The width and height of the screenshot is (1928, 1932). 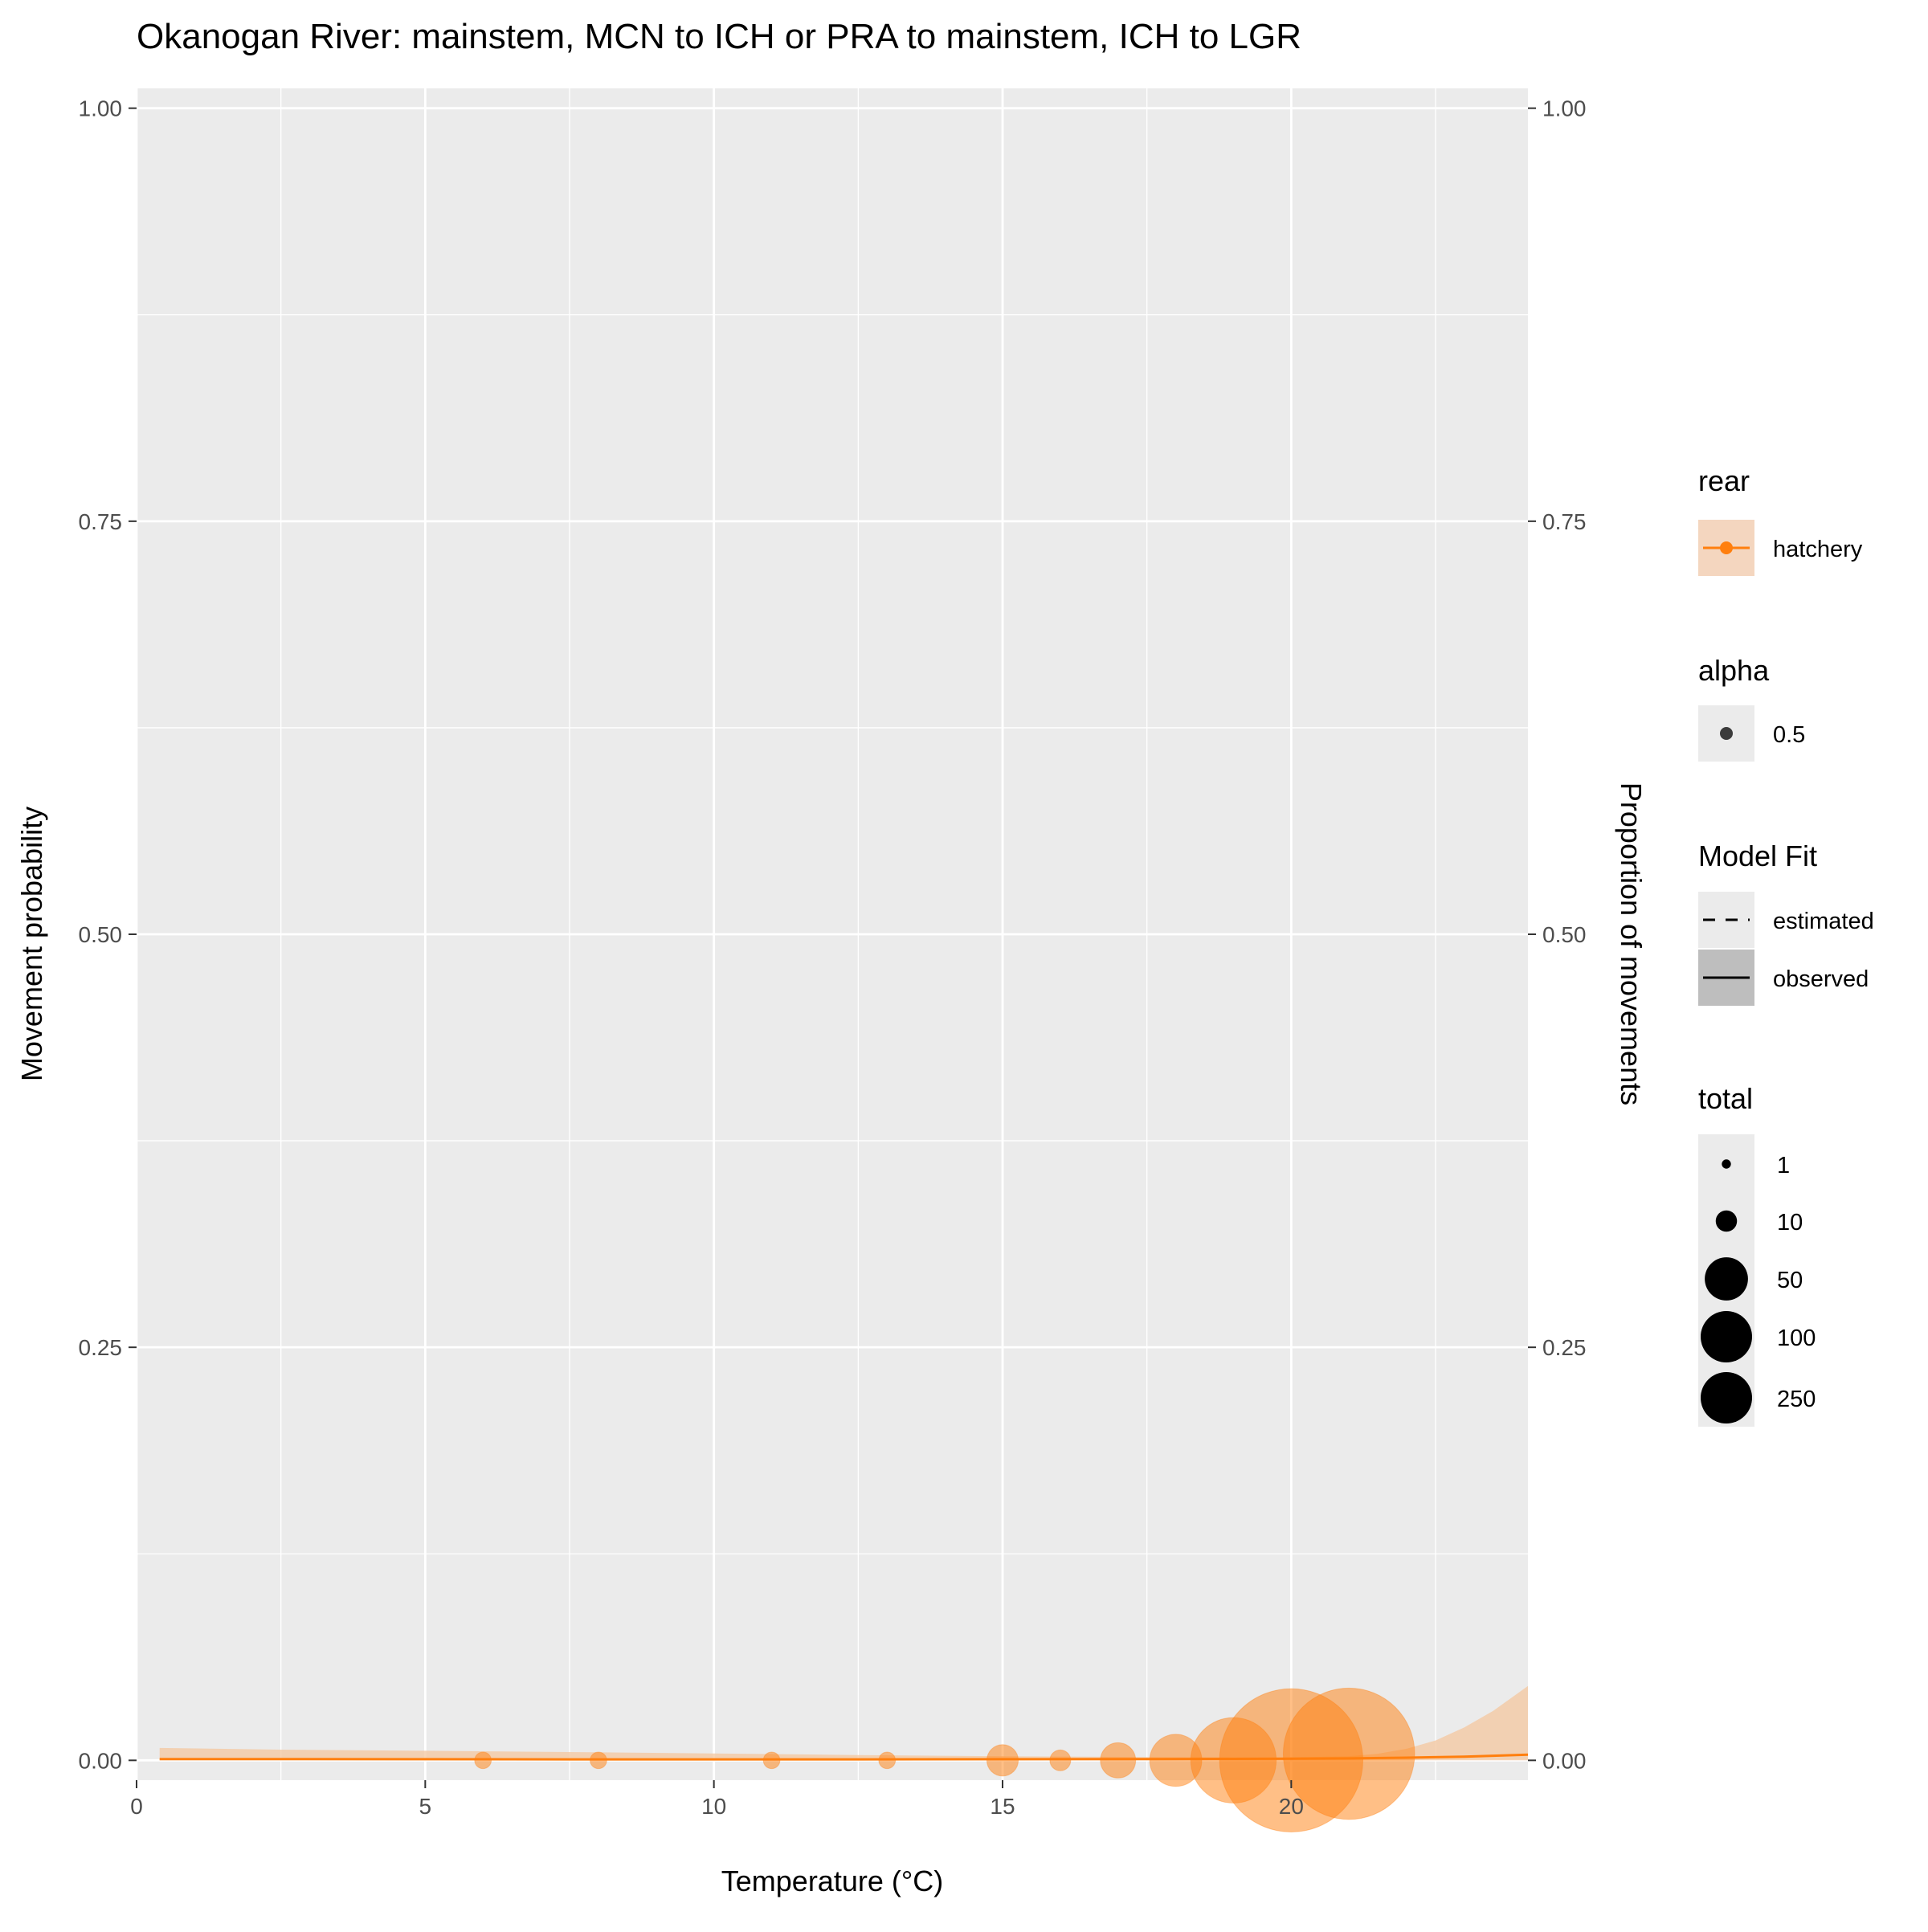 I want to click on legend-total-label-3: 100, so click(x=1796, y=1338).